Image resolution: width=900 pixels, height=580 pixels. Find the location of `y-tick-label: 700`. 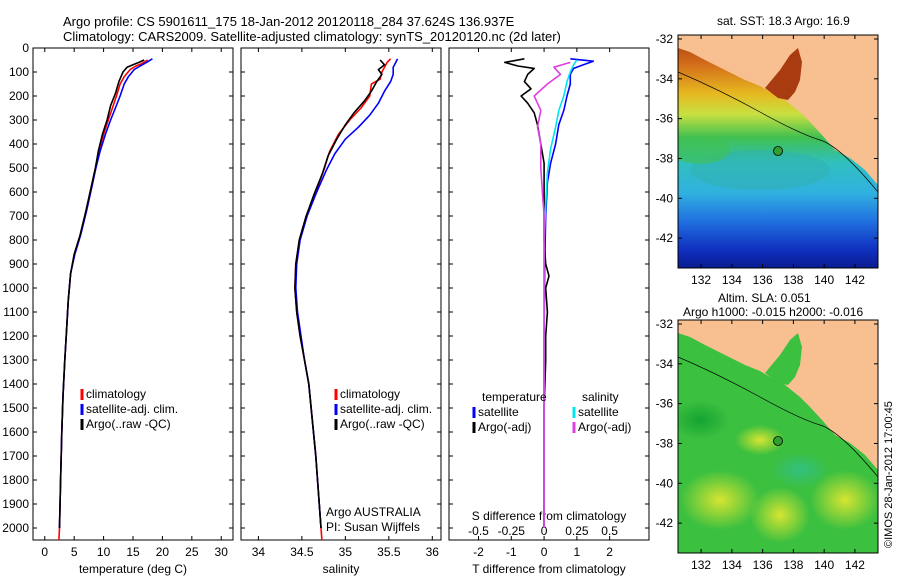

y-tick-label: 700 is located at coordinates (19, 216).